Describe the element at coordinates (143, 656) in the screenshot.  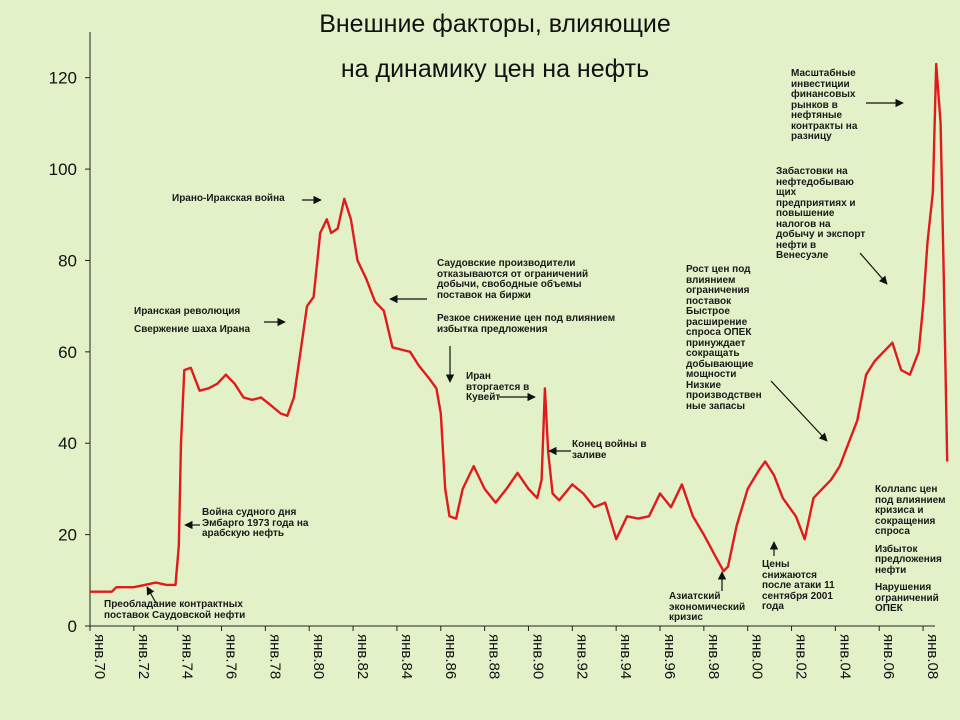
I see `x-tick-label: янв.72` at that location.